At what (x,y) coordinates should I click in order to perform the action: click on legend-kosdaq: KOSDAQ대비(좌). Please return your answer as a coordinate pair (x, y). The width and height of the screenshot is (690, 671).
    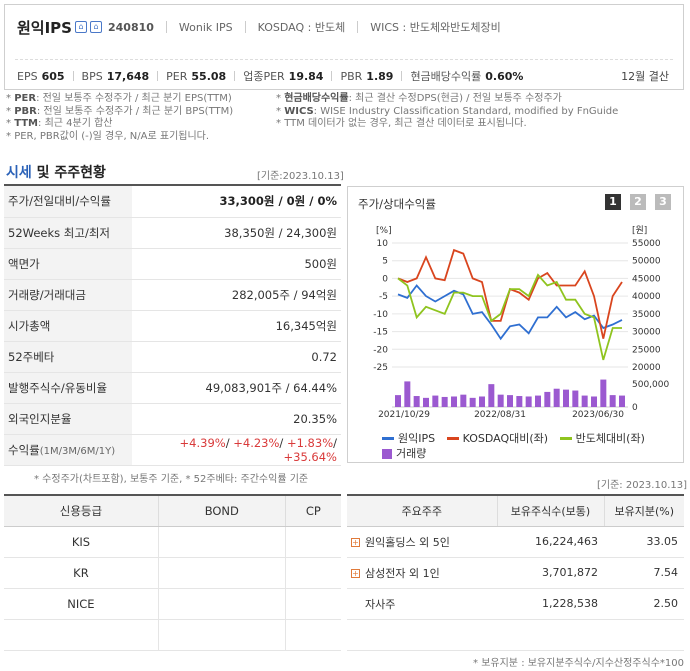
    Looking at the image, I should click on (497, 438).